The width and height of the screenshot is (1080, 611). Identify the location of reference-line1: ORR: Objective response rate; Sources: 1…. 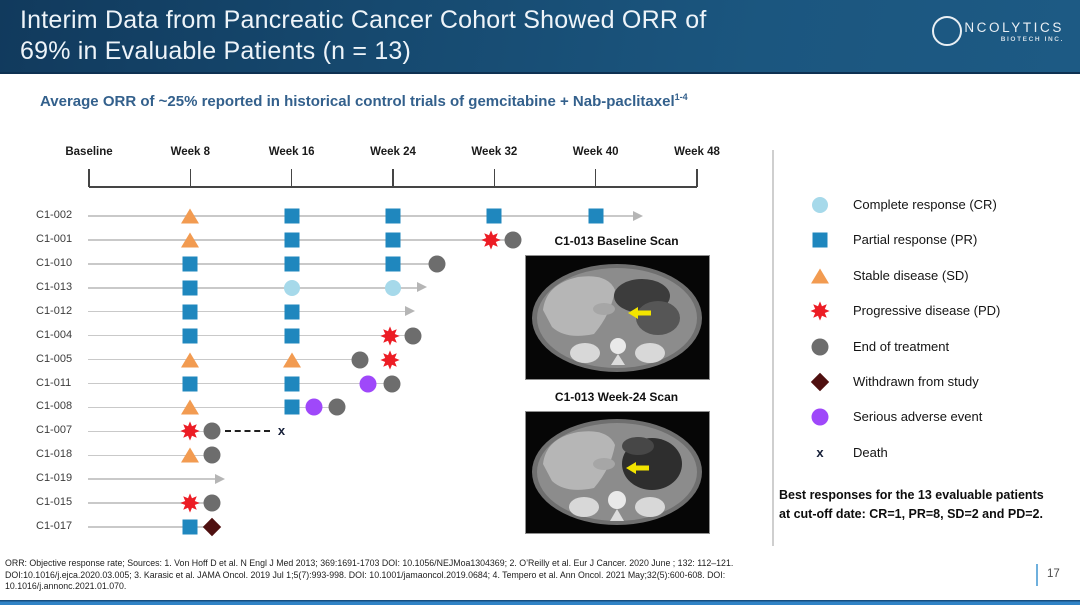
(369, 563).